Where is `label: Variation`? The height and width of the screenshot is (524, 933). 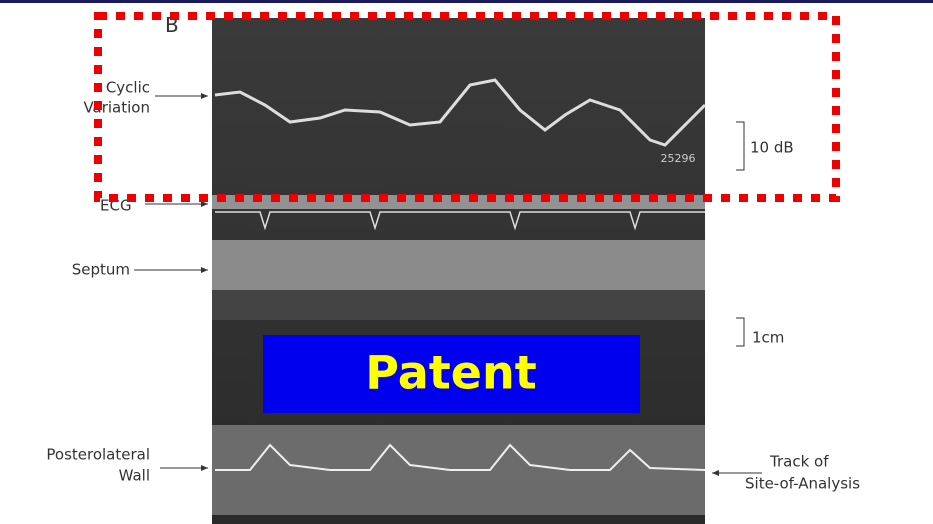
label: Variation is located at coordinates (116, 108).